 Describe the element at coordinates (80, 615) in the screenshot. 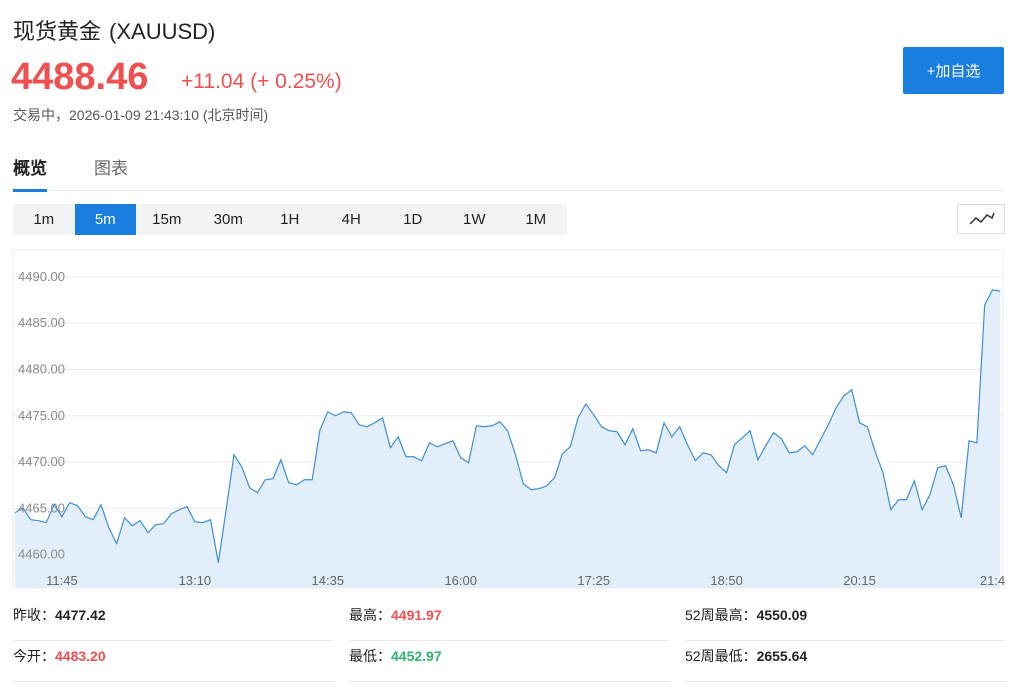

I see `stat-value: 4477.42` at that location.